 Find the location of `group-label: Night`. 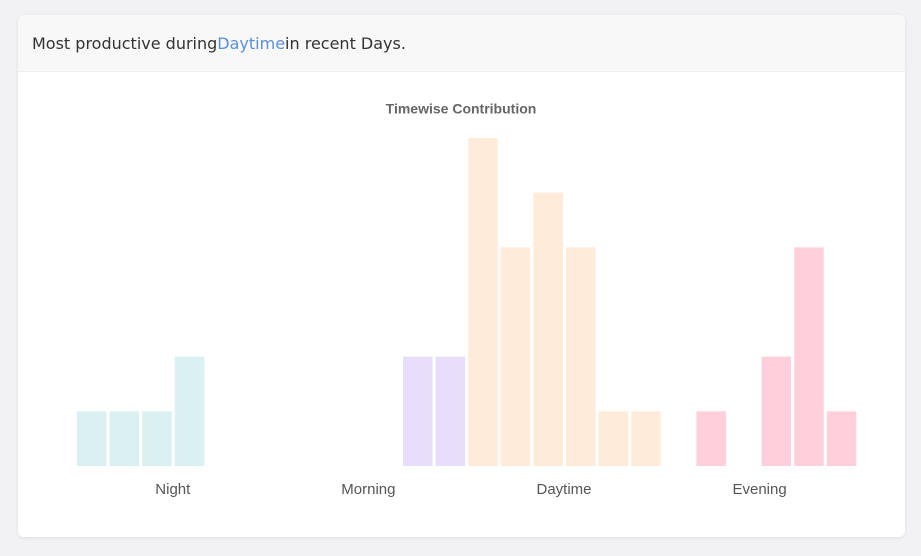

group-label: Night is located at coordinates (173, 489).